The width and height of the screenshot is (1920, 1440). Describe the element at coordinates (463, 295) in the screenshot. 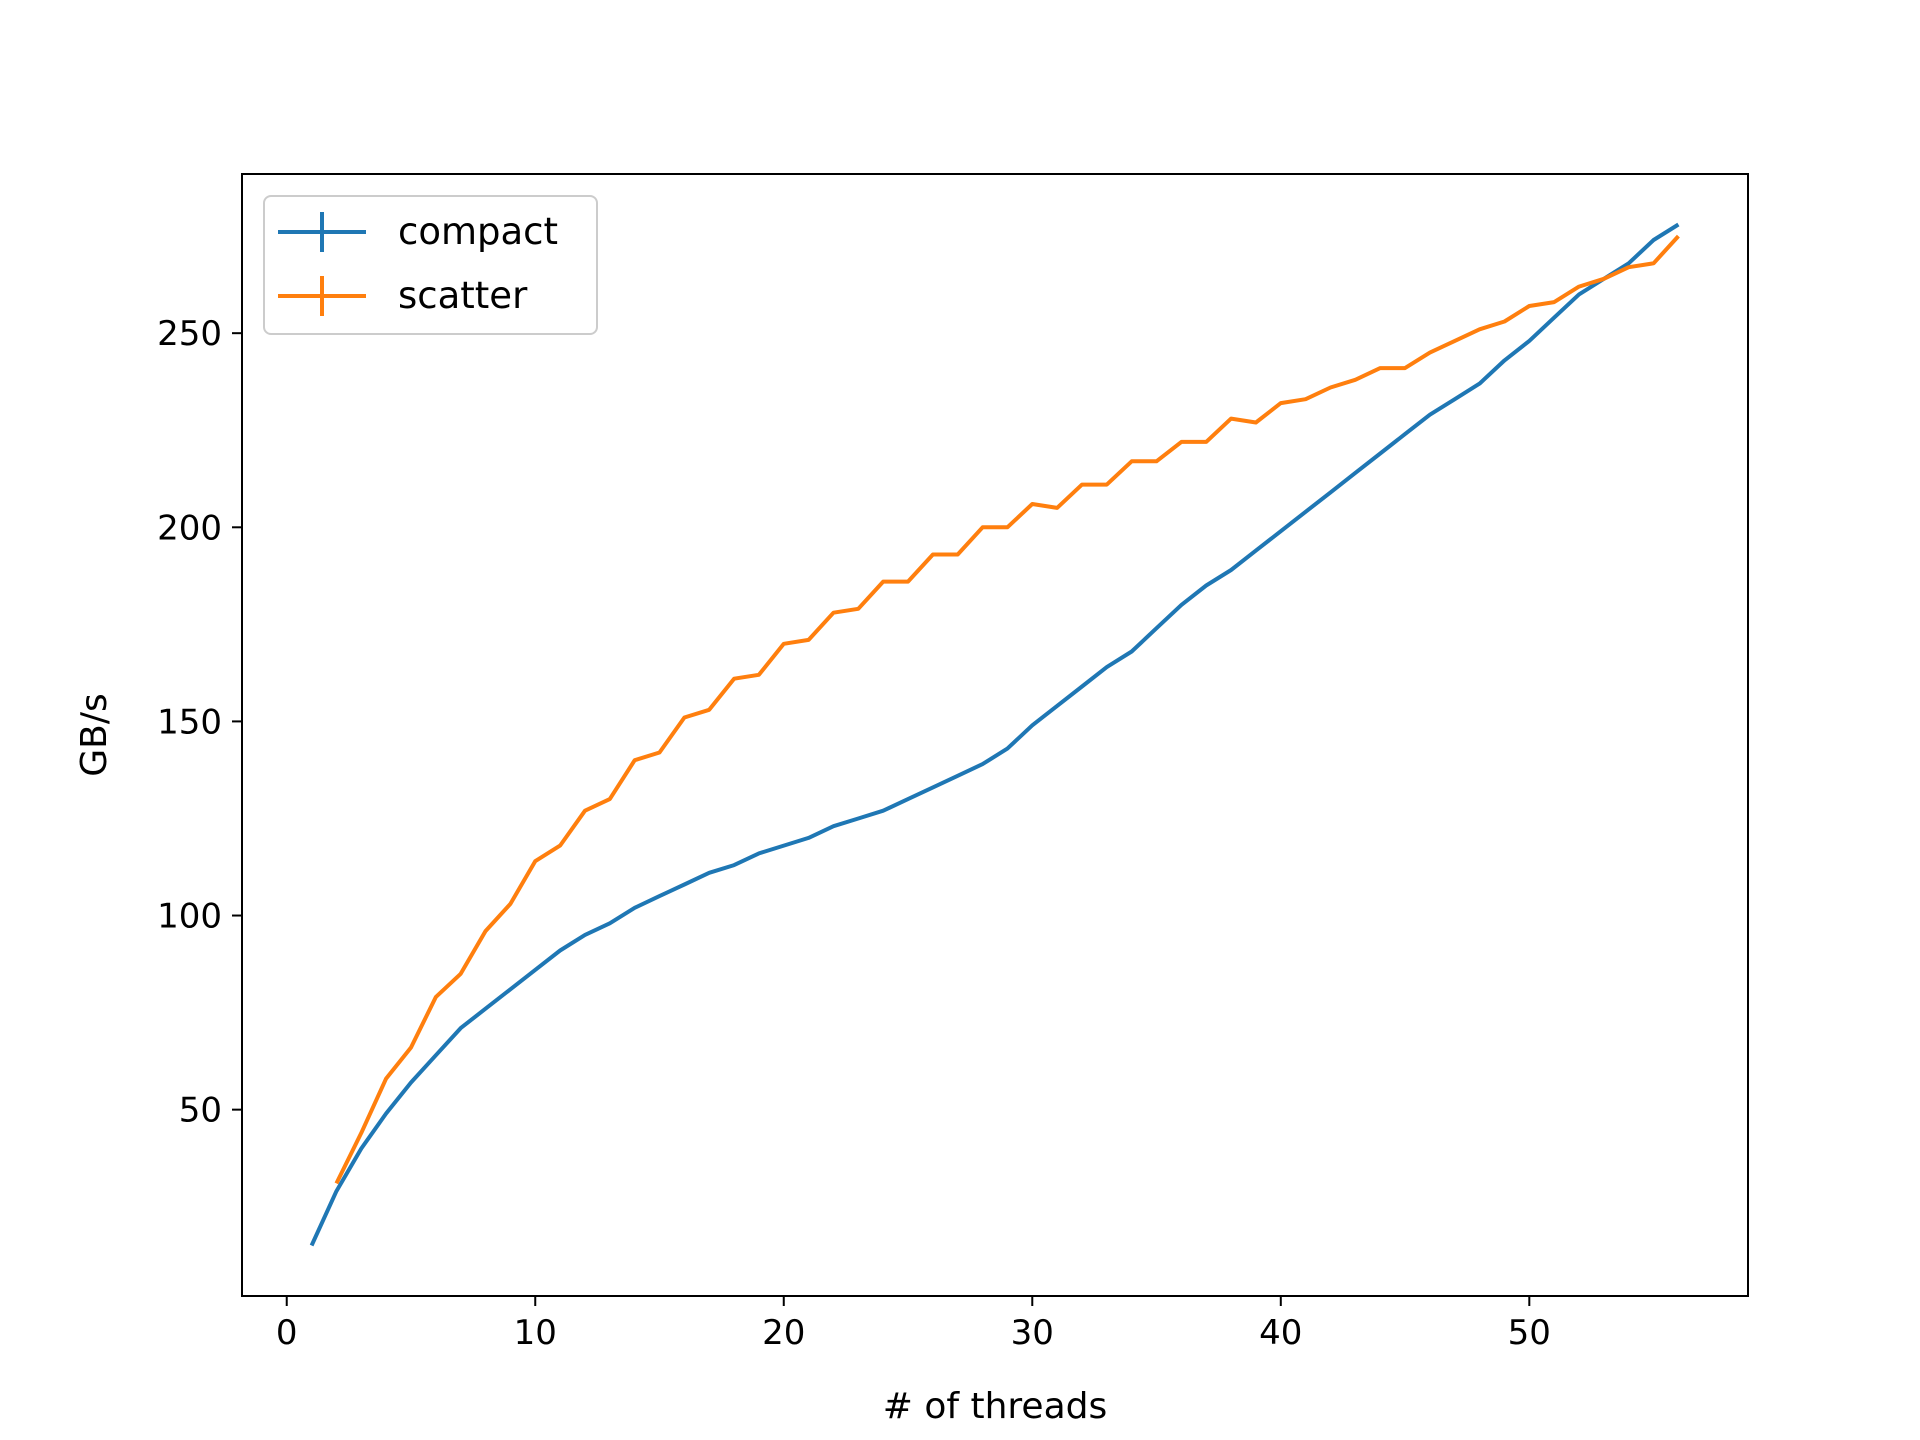

I see `legend-label-scatter: scatter` at that location.